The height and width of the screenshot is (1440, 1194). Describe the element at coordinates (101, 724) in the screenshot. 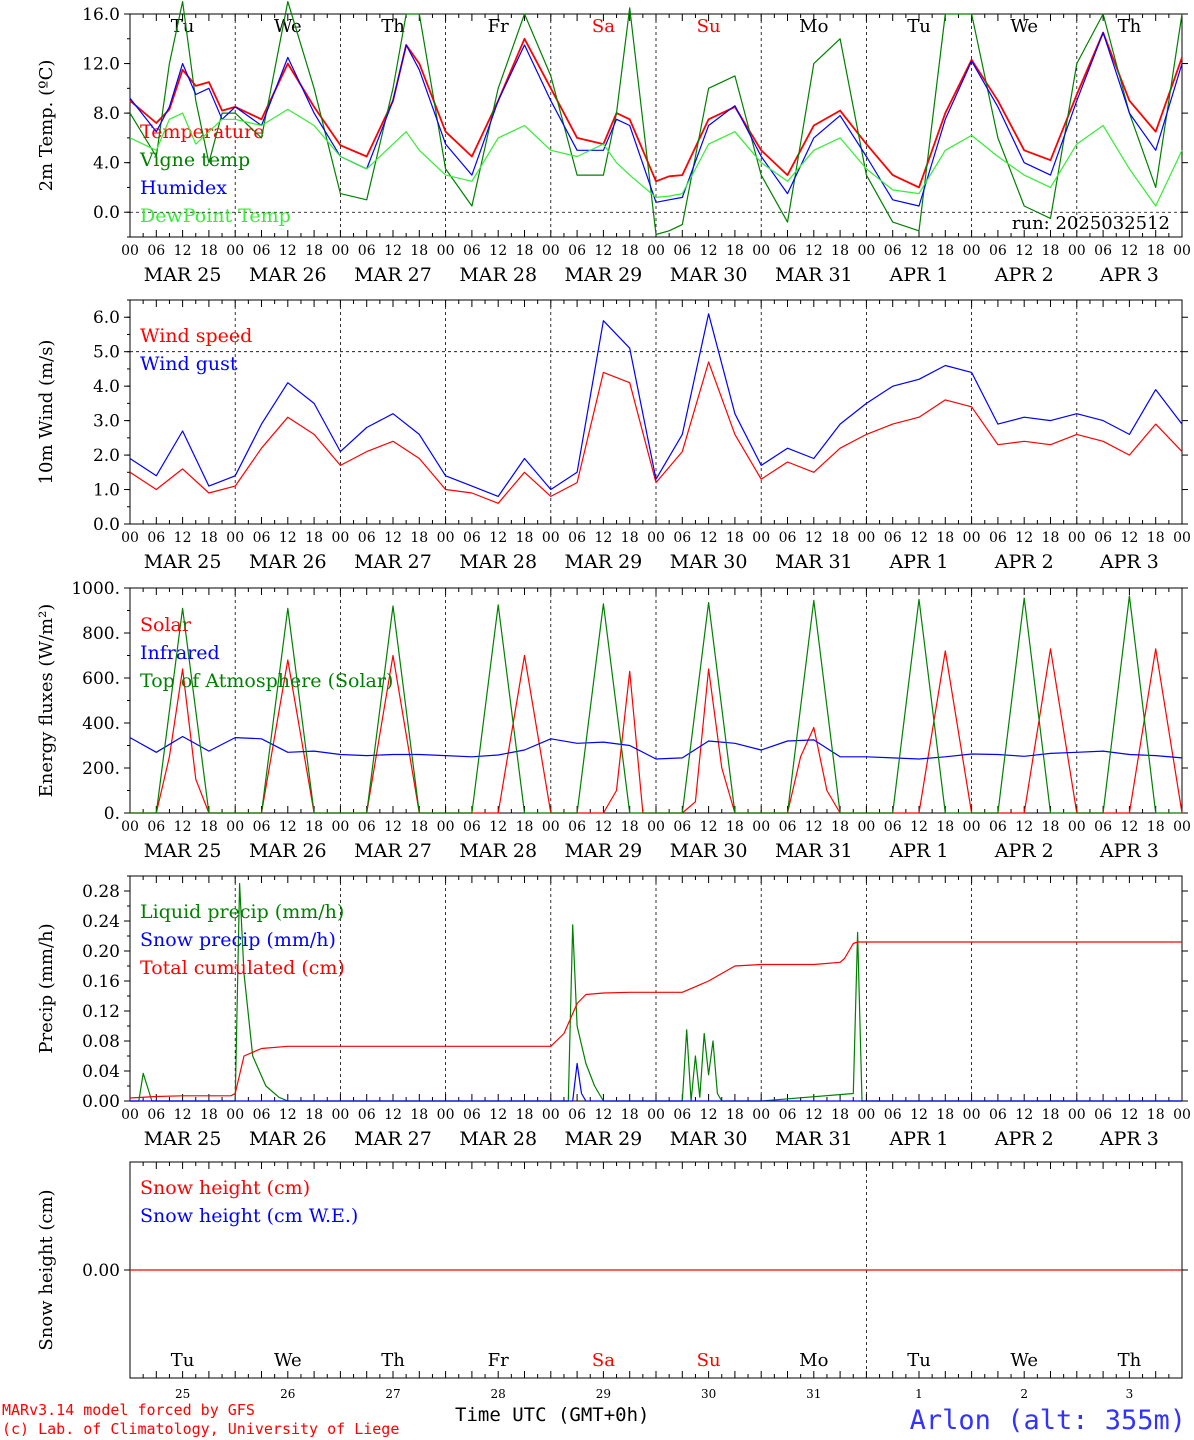

I see `y-tick-label: 400.` at that location.